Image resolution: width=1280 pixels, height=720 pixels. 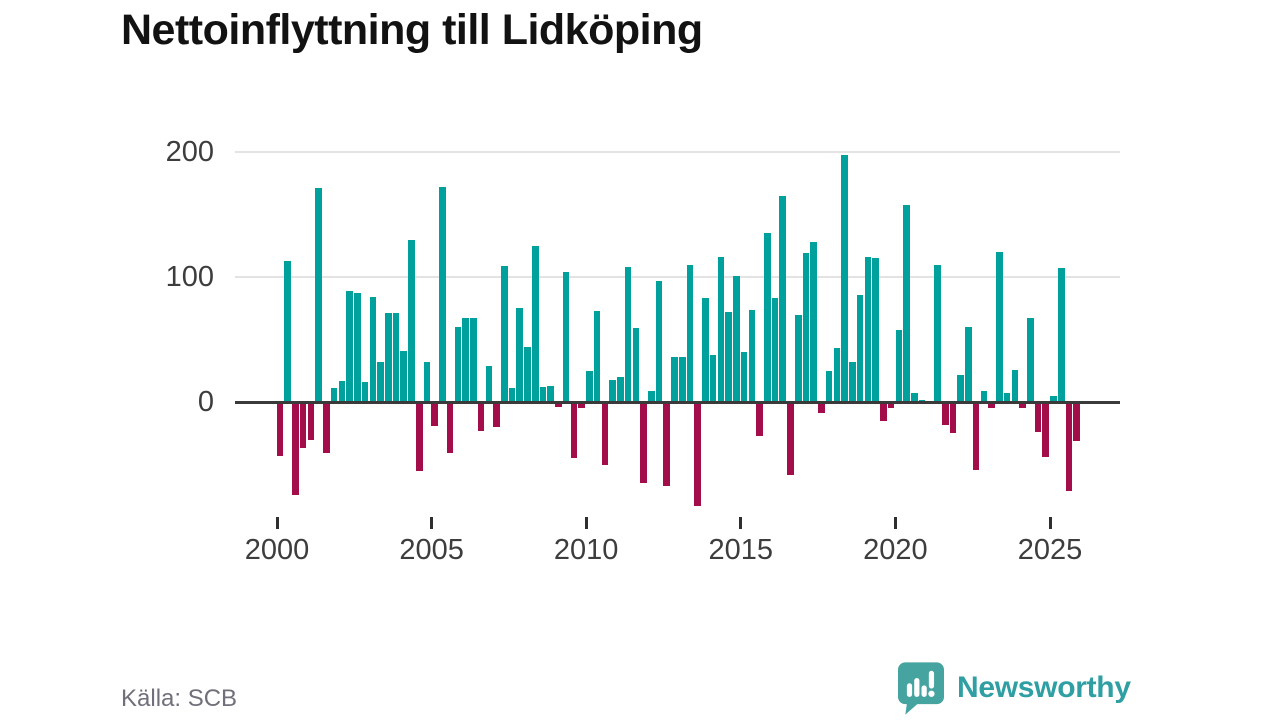 What do you see at coordinates (1044, 687) in the screenshot?
I see `newsworthy-wordmark: Newsworthy` at bounding box center [1044, 687].